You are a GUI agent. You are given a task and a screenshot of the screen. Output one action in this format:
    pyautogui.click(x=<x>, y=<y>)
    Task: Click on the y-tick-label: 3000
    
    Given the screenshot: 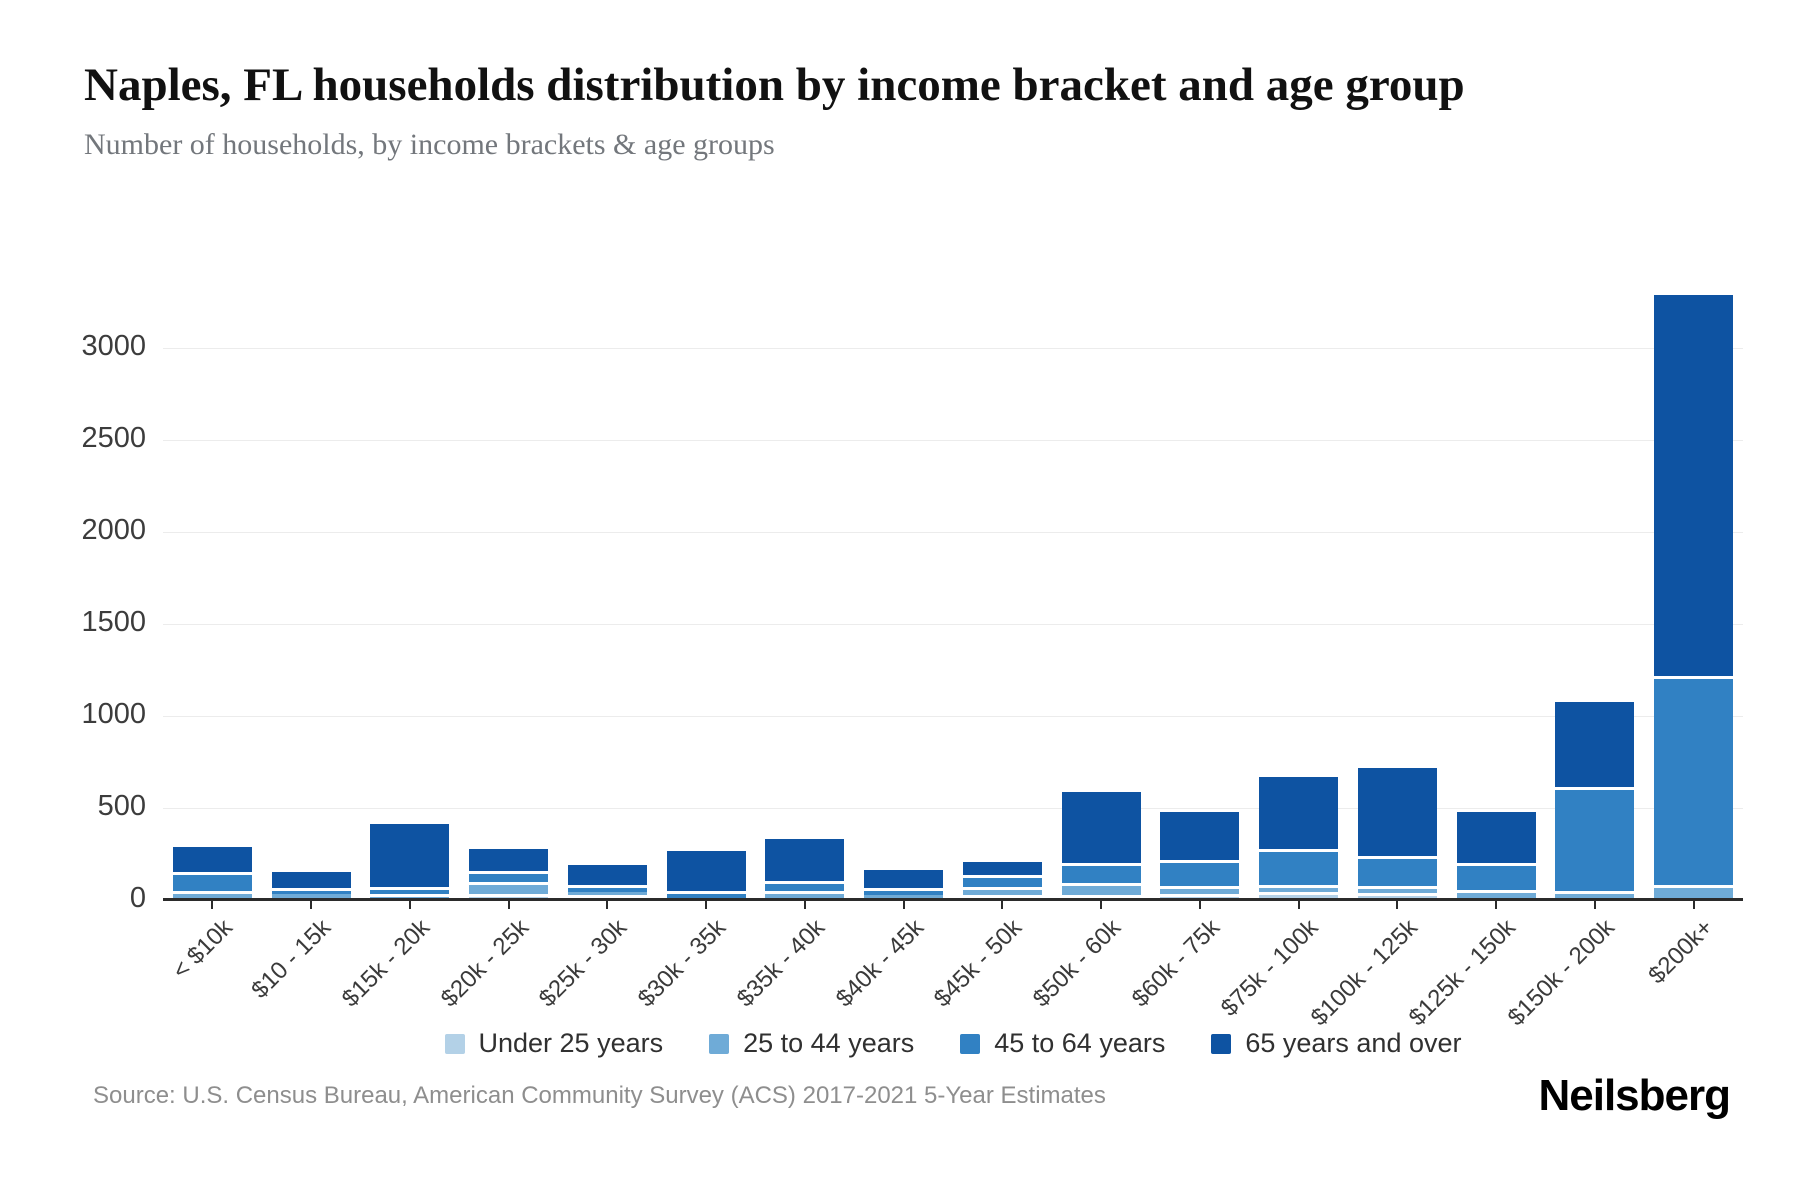 What is the action you would take?
    pyautogui.click(x=113, y=346)
    